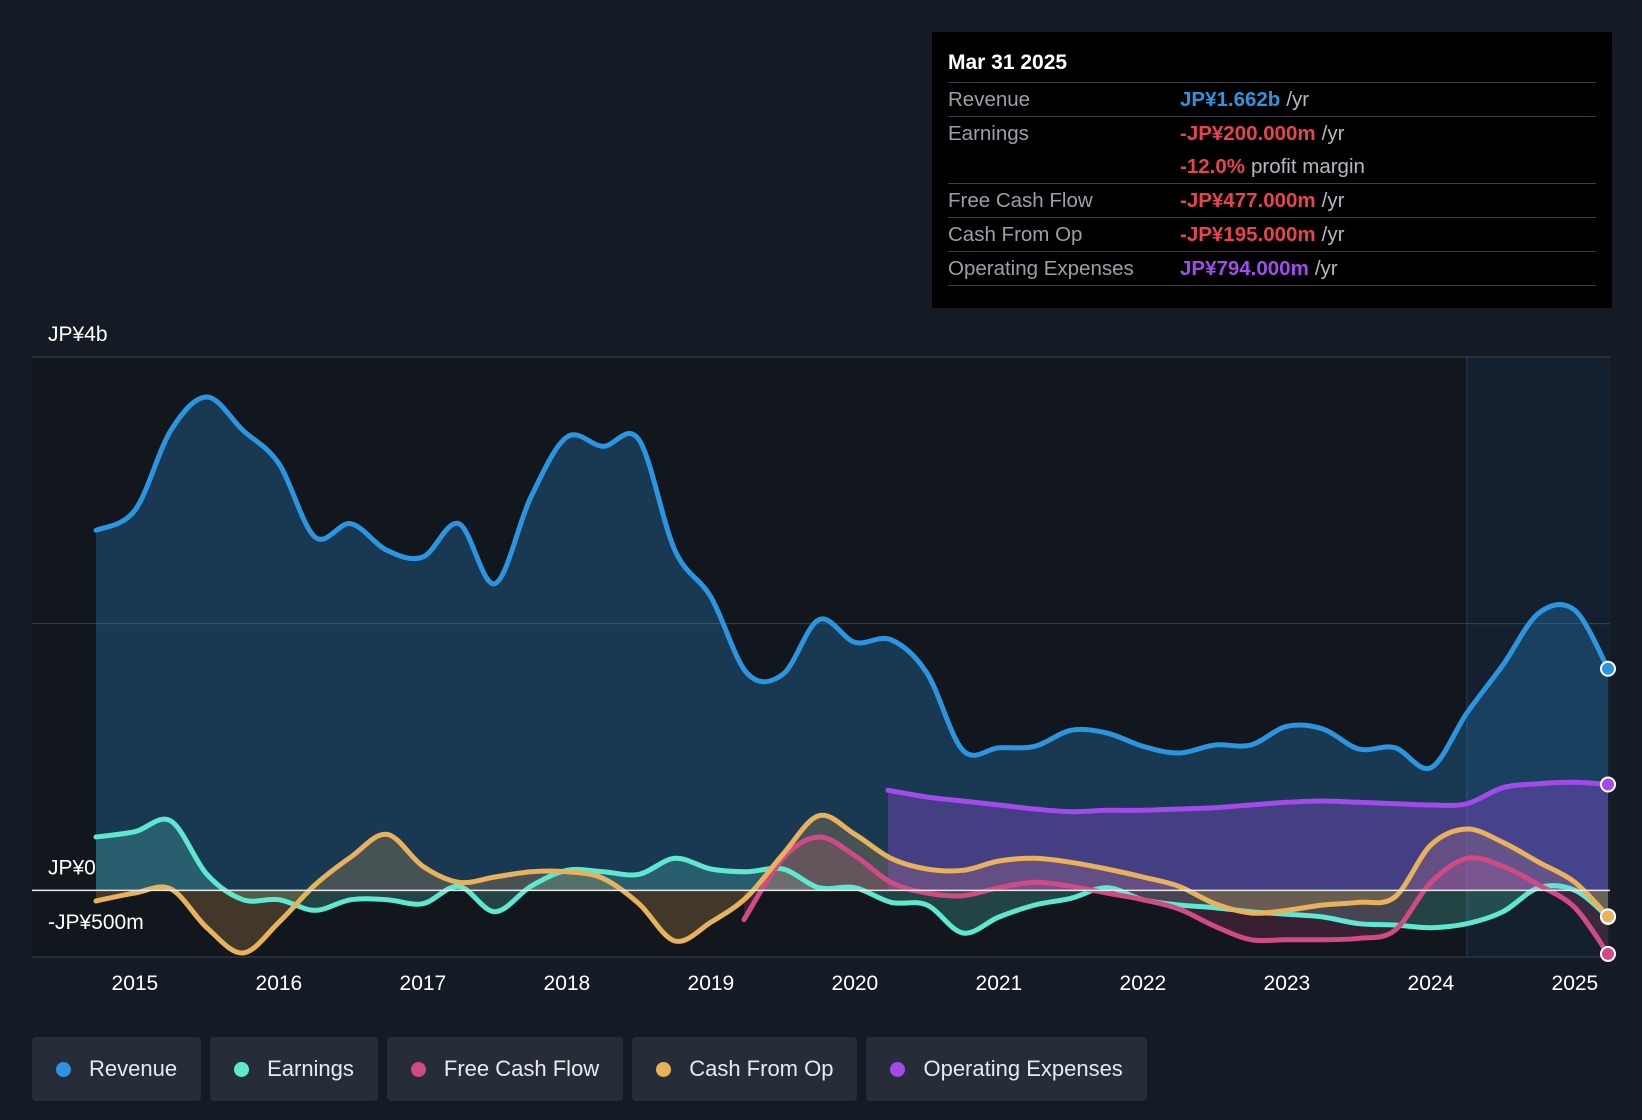  What do you see at coordinates (1248, 797) in the screenshot?
I see `series-line-operating-expenses` at bounding box center [1248, 797].